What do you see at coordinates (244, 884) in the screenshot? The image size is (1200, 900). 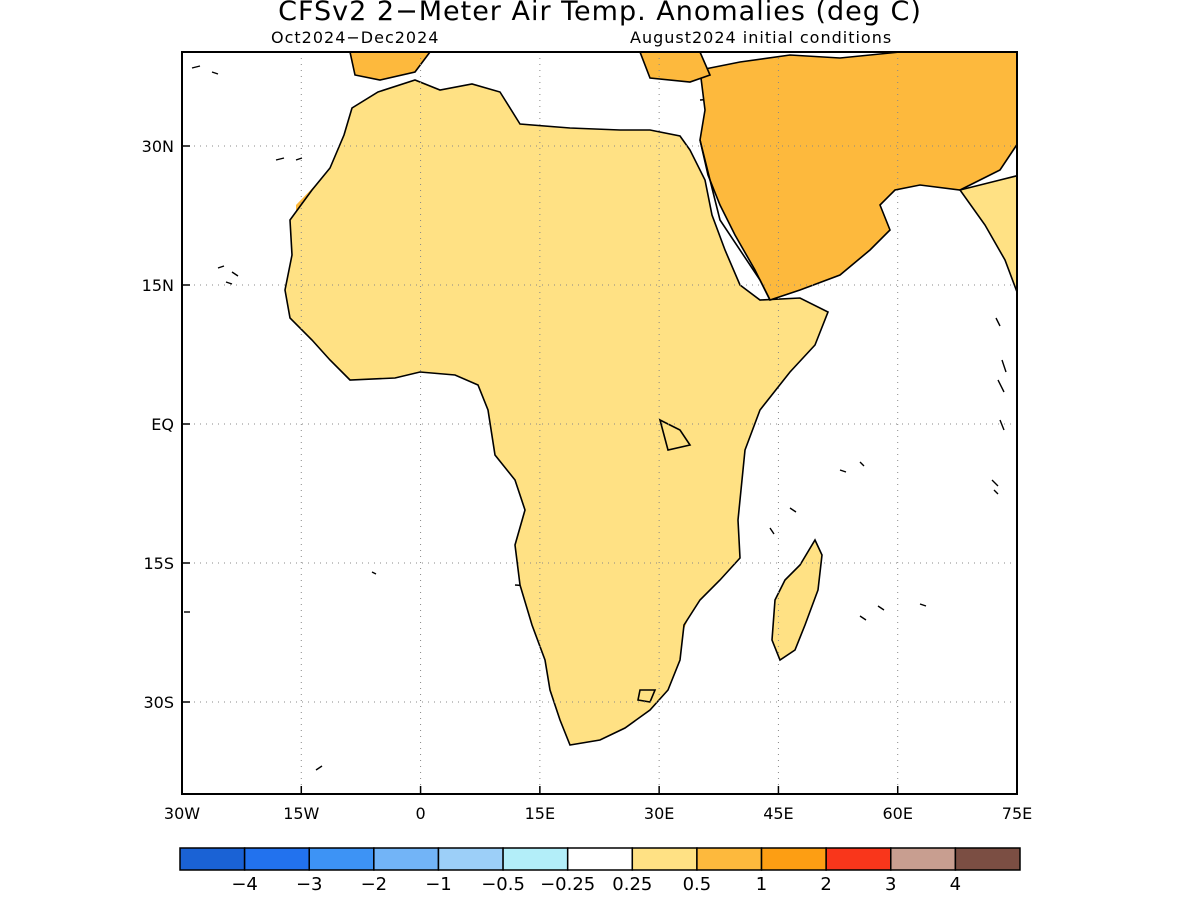 I see `colorbar-label: −4` at bounding box center [244, 884].